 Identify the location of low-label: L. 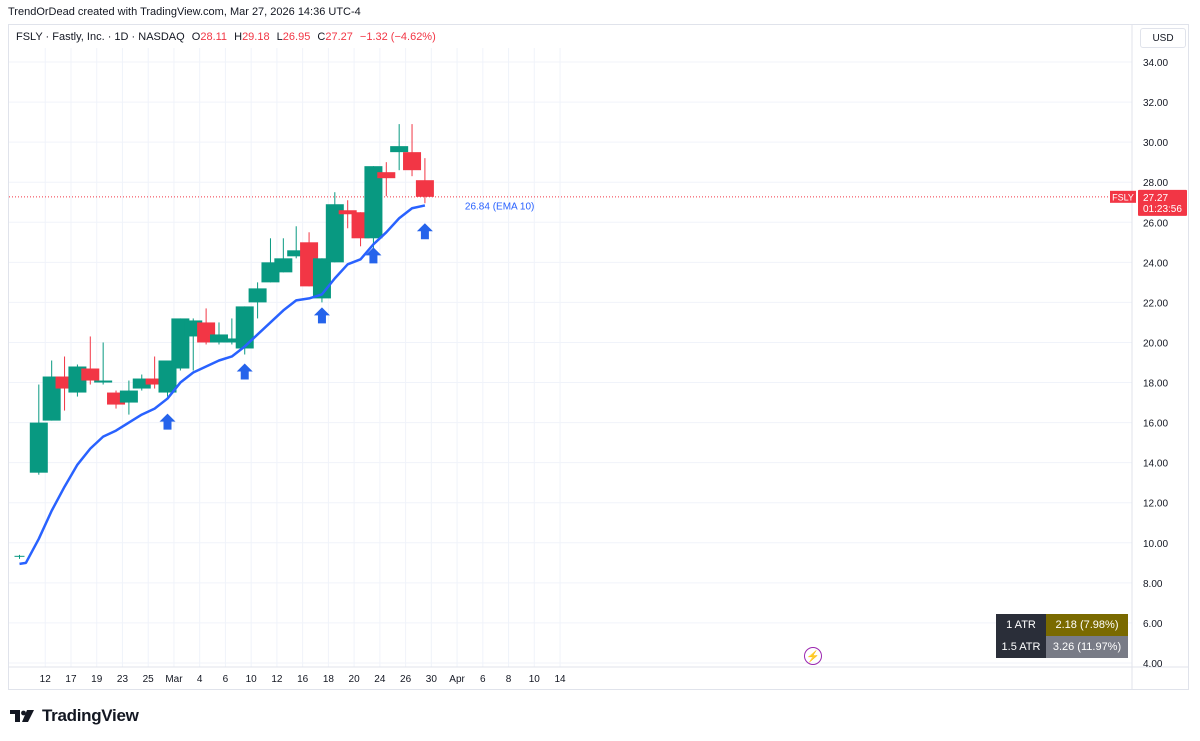
(279, 37).